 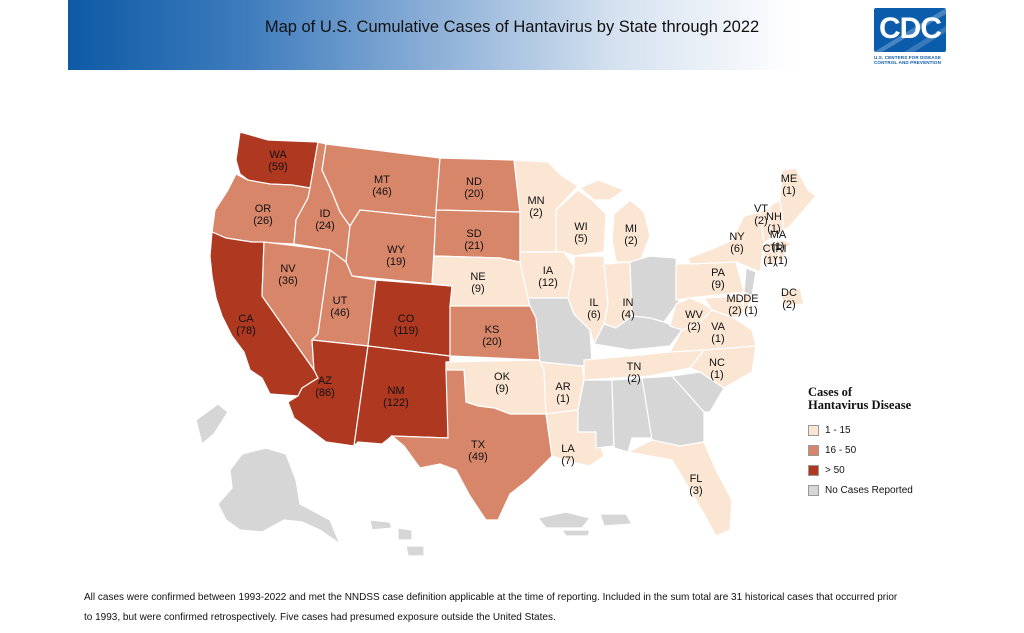 What do you see at coordinates (501, 389) in the screenshot?
I see `state-count-ok: (9)` at bounding box center [501, 389].